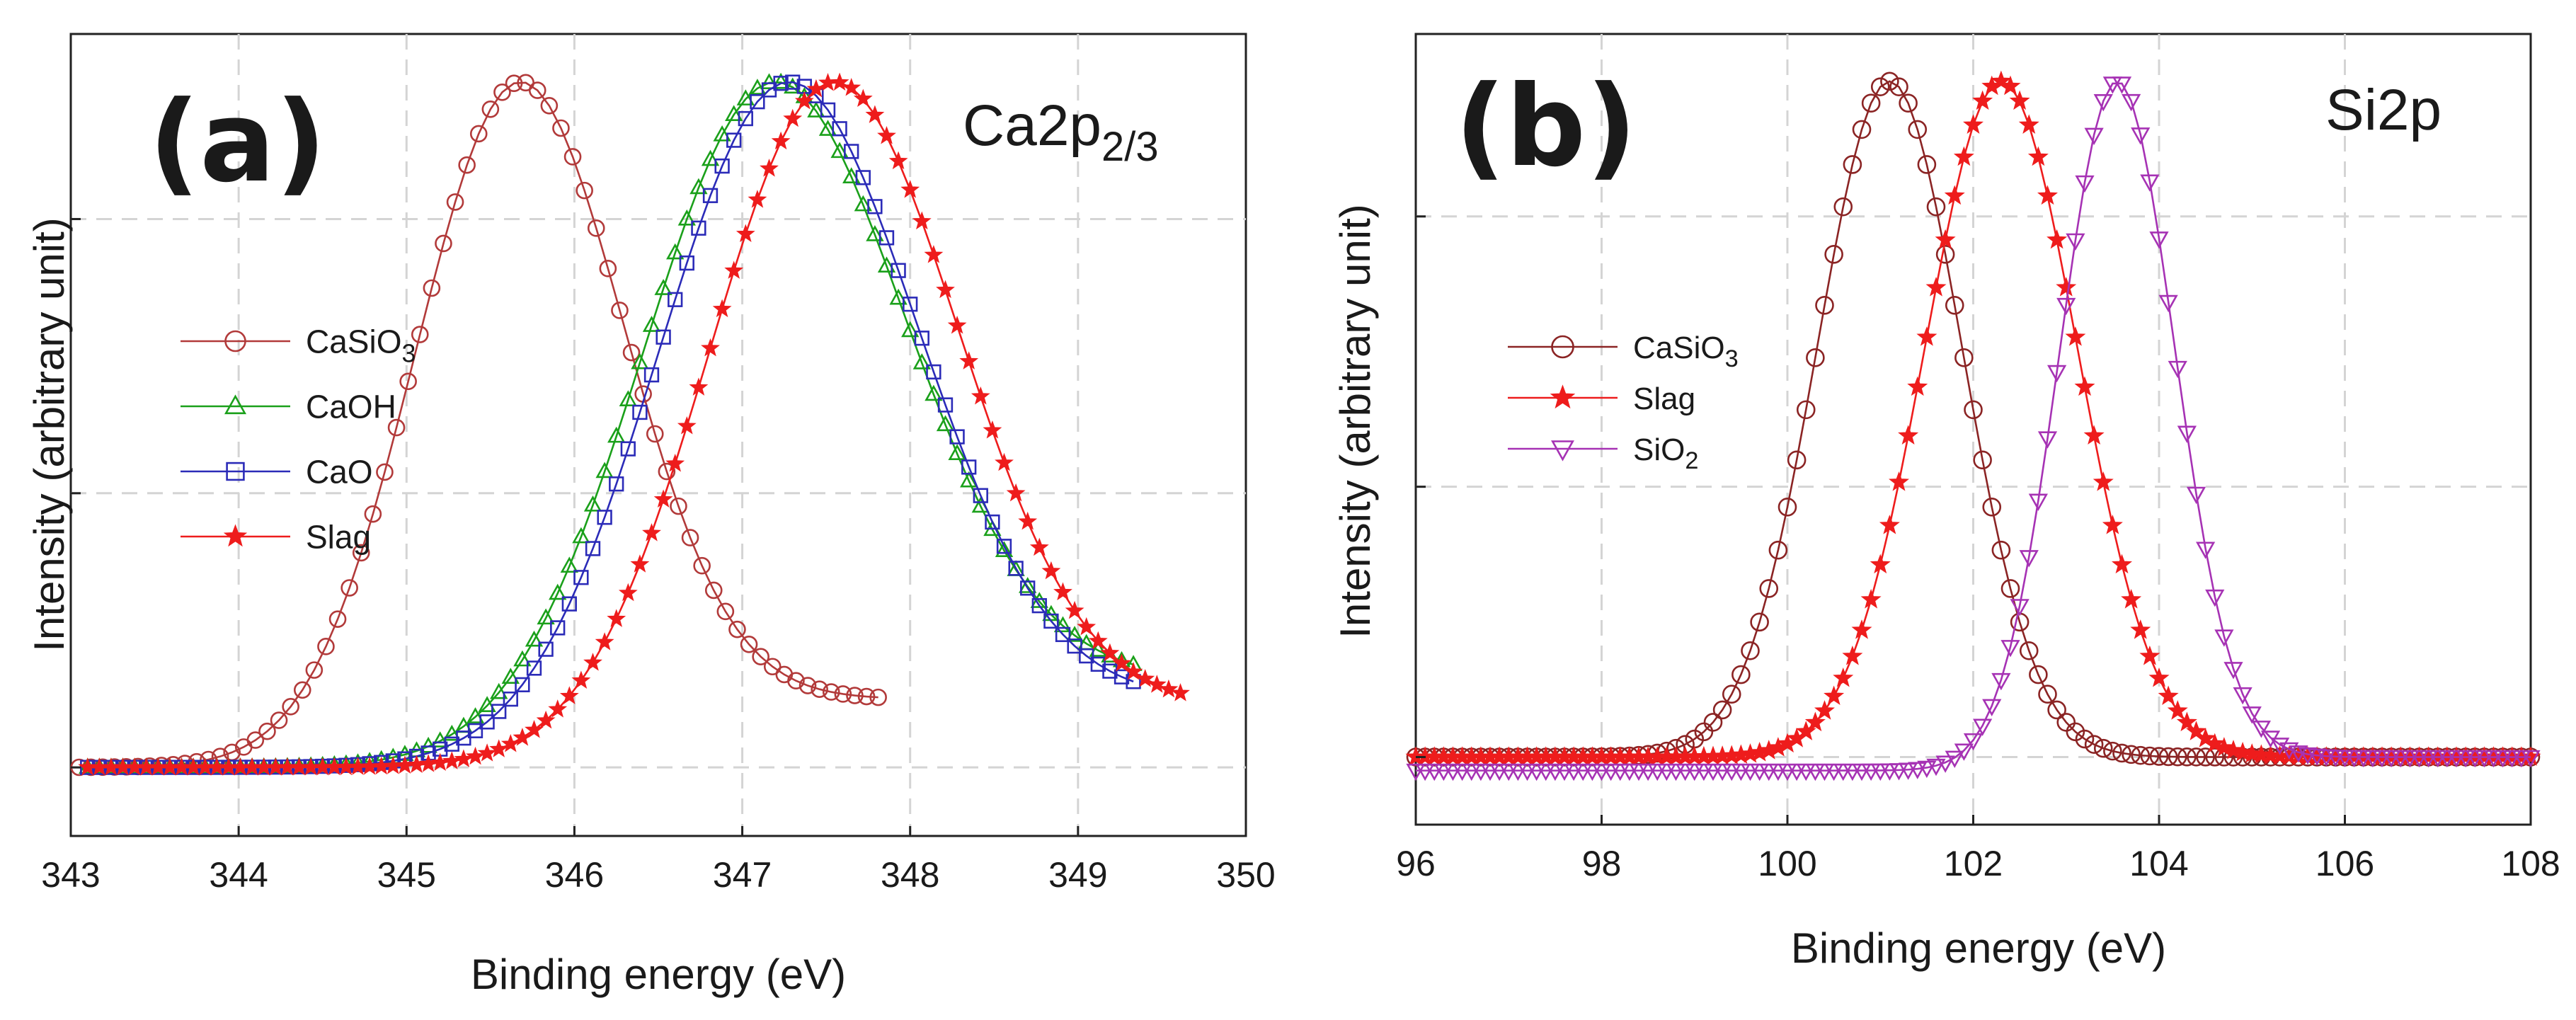 The width and height of the screenshot is (2576, 1020). I want to click on panel-a-title-main: Ca2p, so click(1032, 126).